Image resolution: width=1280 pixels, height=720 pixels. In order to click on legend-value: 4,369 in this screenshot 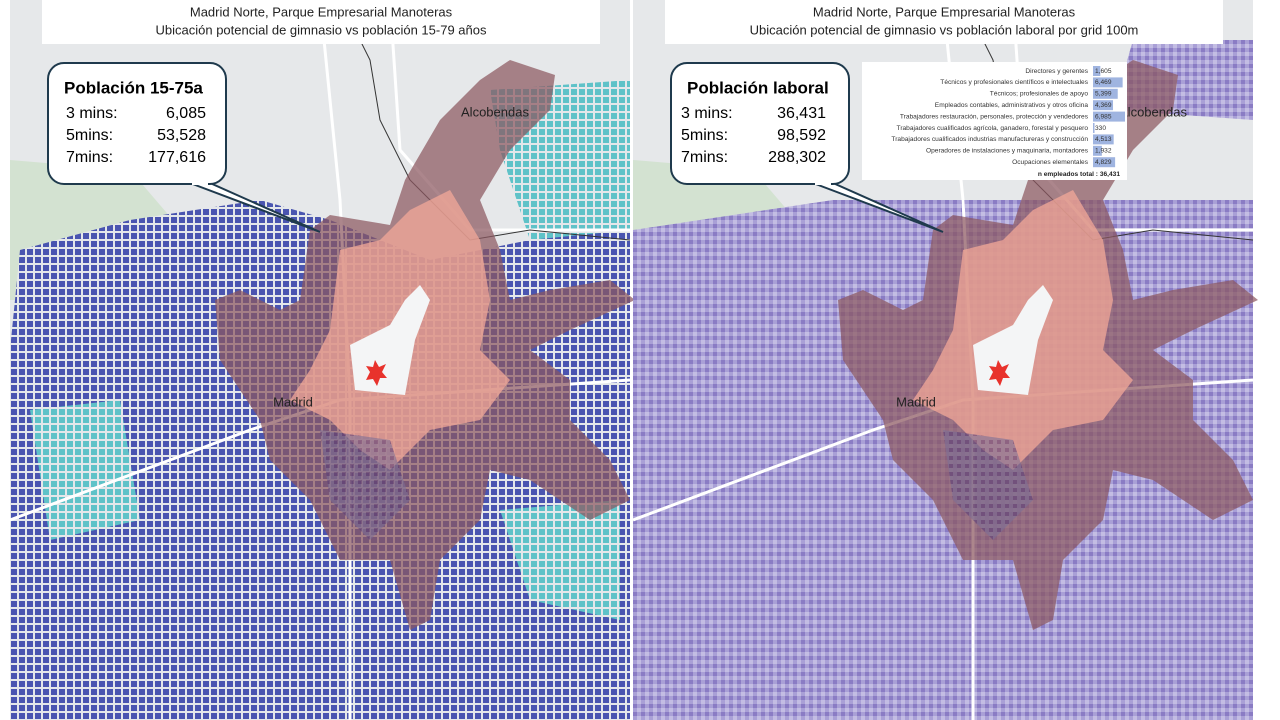, I will do `click(1103, 105)`.